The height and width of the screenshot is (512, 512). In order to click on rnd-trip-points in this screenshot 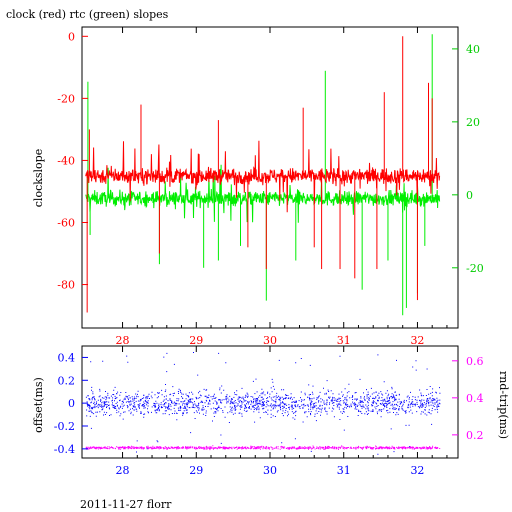, I will do `click(263, 448)`.